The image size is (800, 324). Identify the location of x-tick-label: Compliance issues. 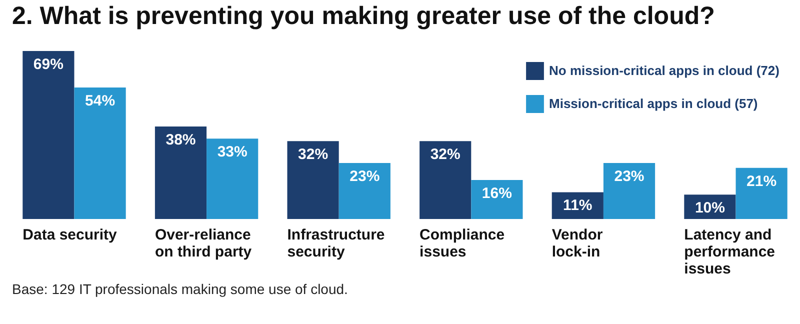
(462, 243).